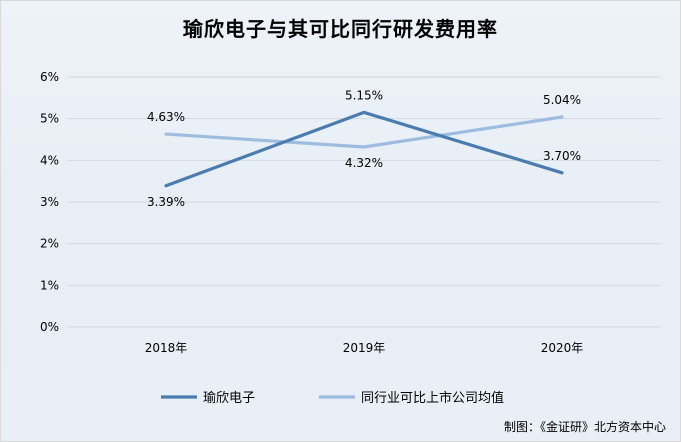 This screenshot has height=442, width=681. I want to click on y-tick-label: 3%, so click(49, 202).